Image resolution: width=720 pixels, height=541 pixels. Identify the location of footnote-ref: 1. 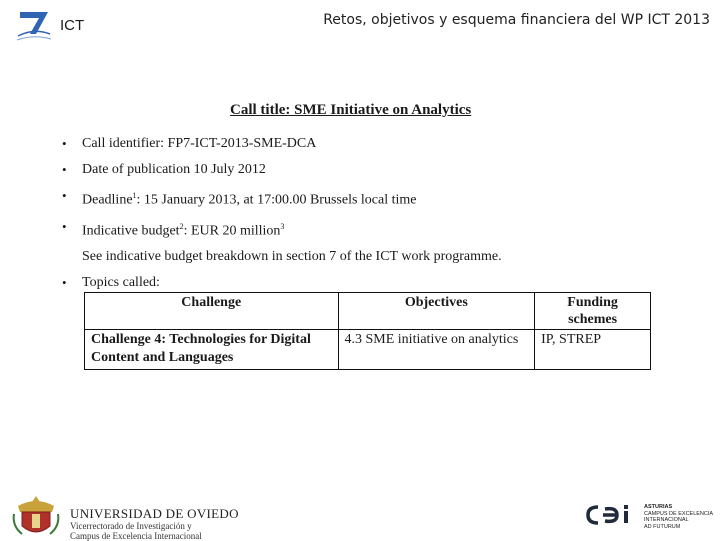
(134, 195).